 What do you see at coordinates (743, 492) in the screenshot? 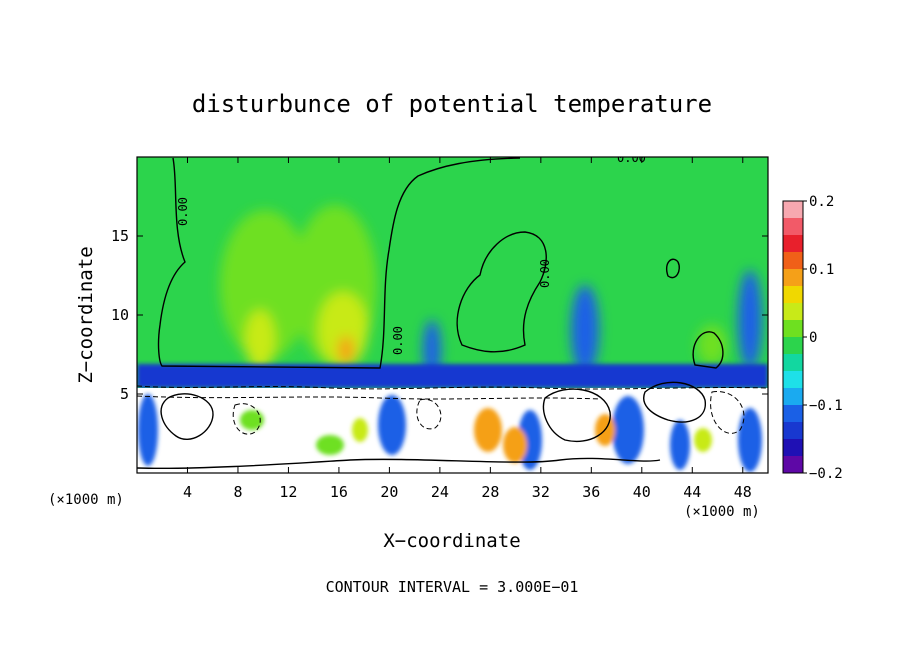
I see `x-tick-label: 48` at bounding box center [743, 492].